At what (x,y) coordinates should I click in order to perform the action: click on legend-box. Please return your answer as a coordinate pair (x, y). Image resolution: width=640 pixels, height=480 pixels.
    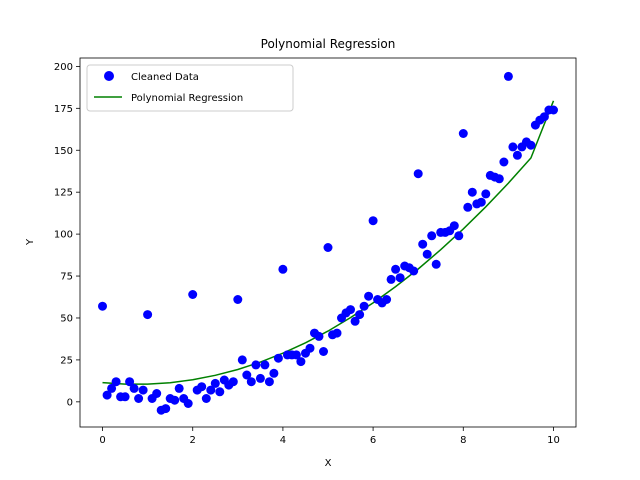
    Looking at the image, I should click on (190, 88).